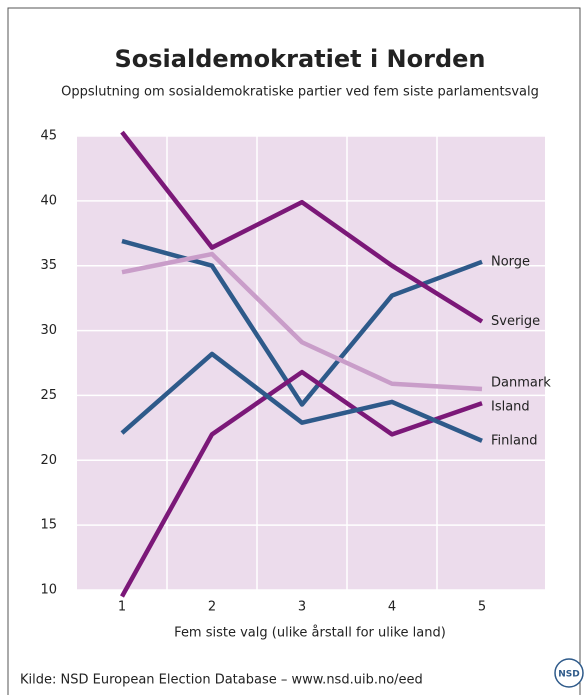 The image size is (588, 695). Describe the element at coordinates (48, 460) in the screenshot. I see `y-tick-label: 20` at that location.